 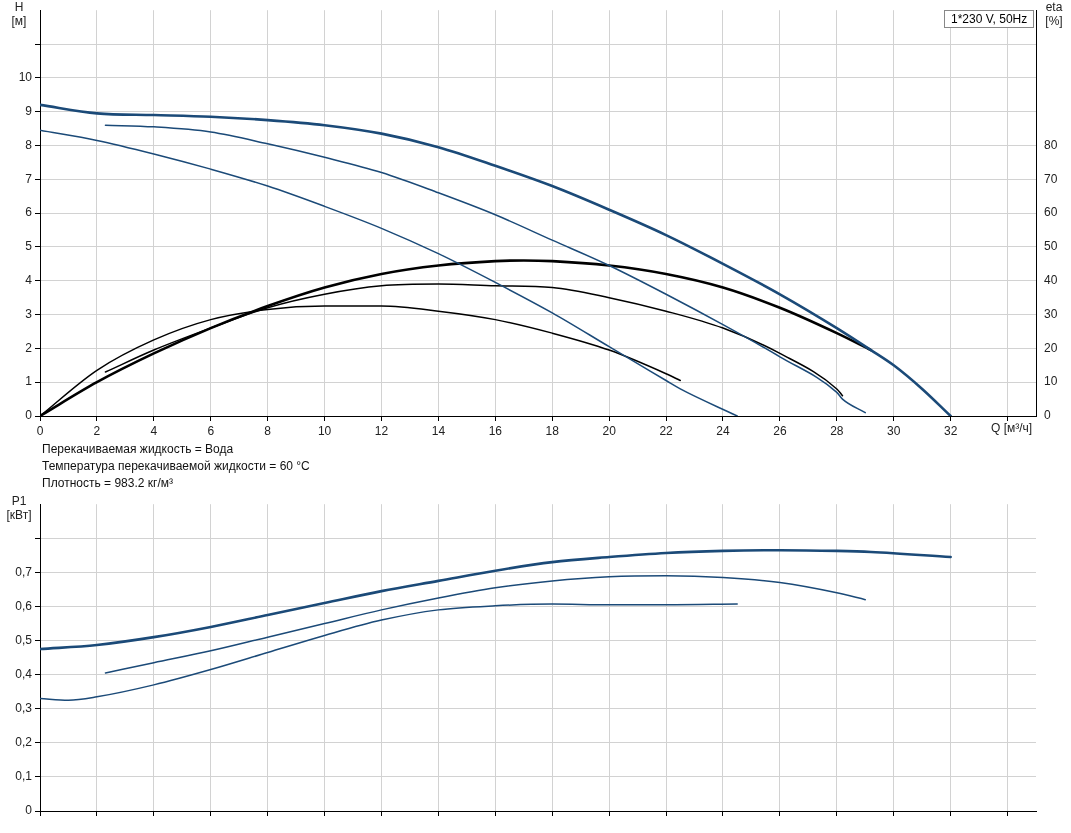 I want to click on y2-tick-label: 0, so click(x=1047, y=415).